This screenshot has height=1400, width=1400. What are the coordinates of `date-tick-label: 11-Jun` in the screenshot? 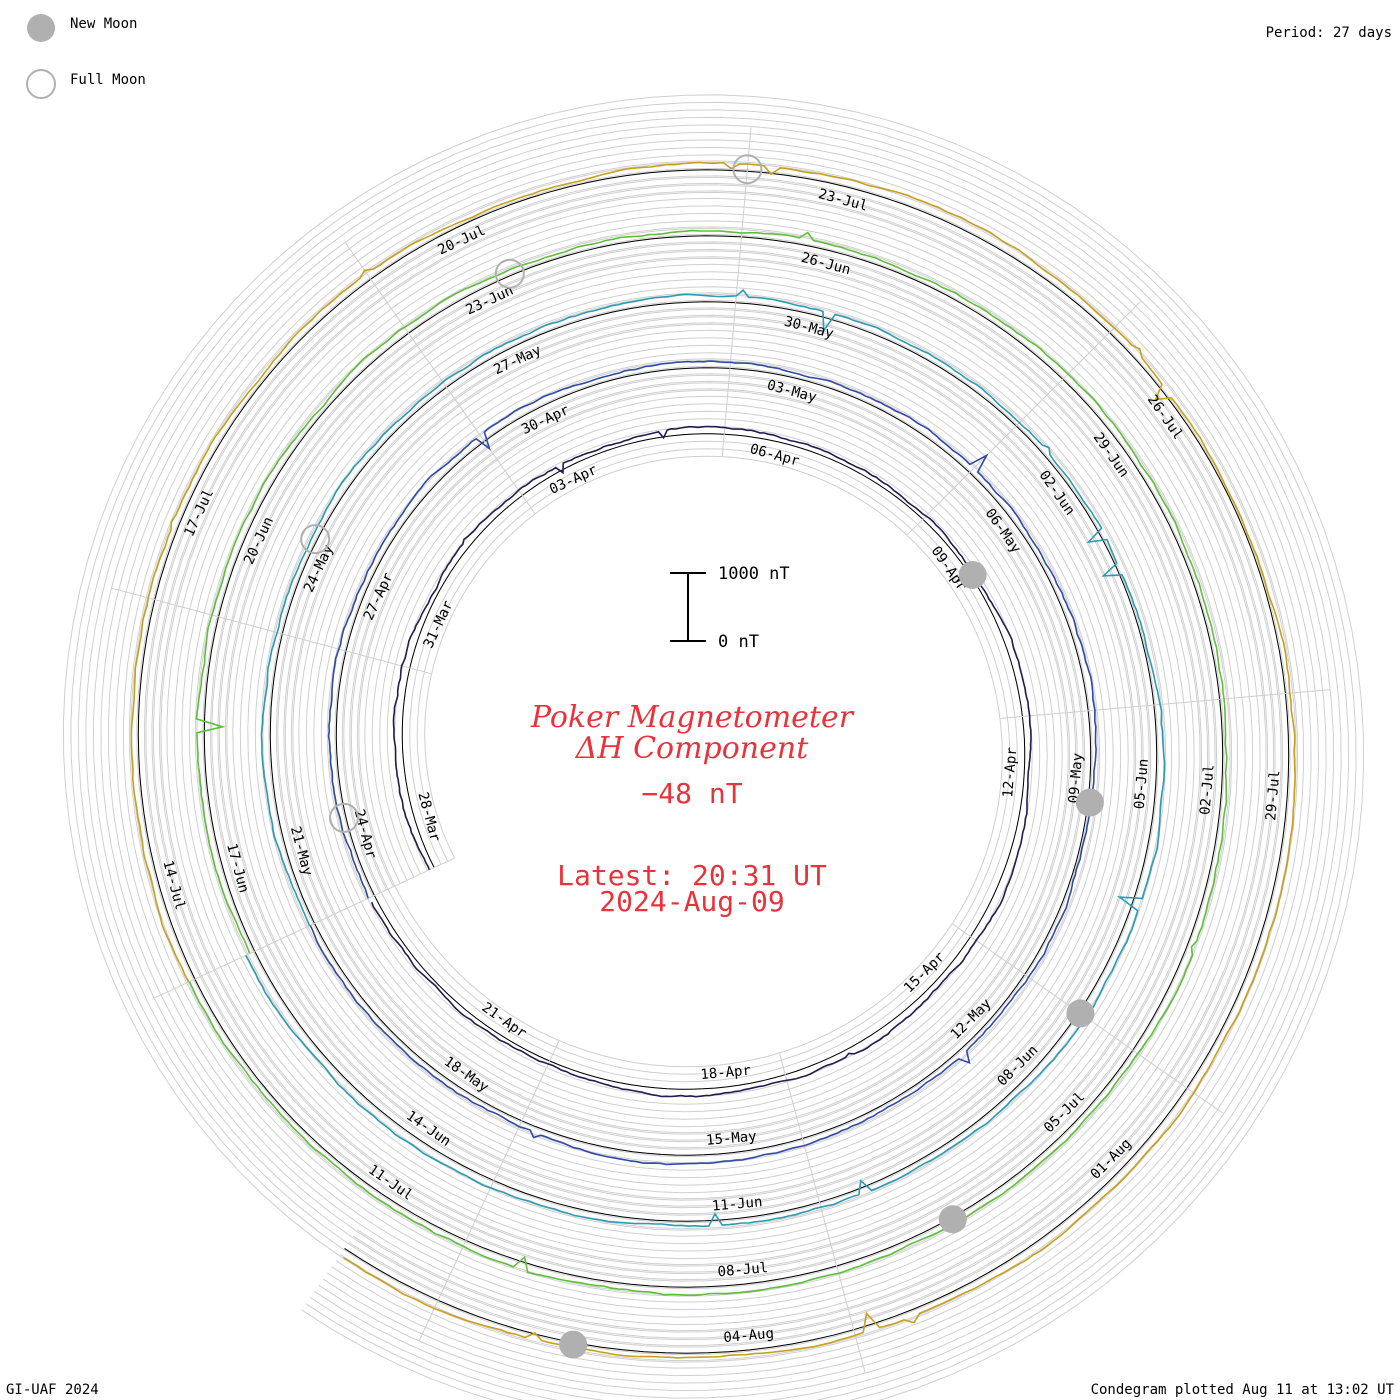 It's located at (737, 1204).